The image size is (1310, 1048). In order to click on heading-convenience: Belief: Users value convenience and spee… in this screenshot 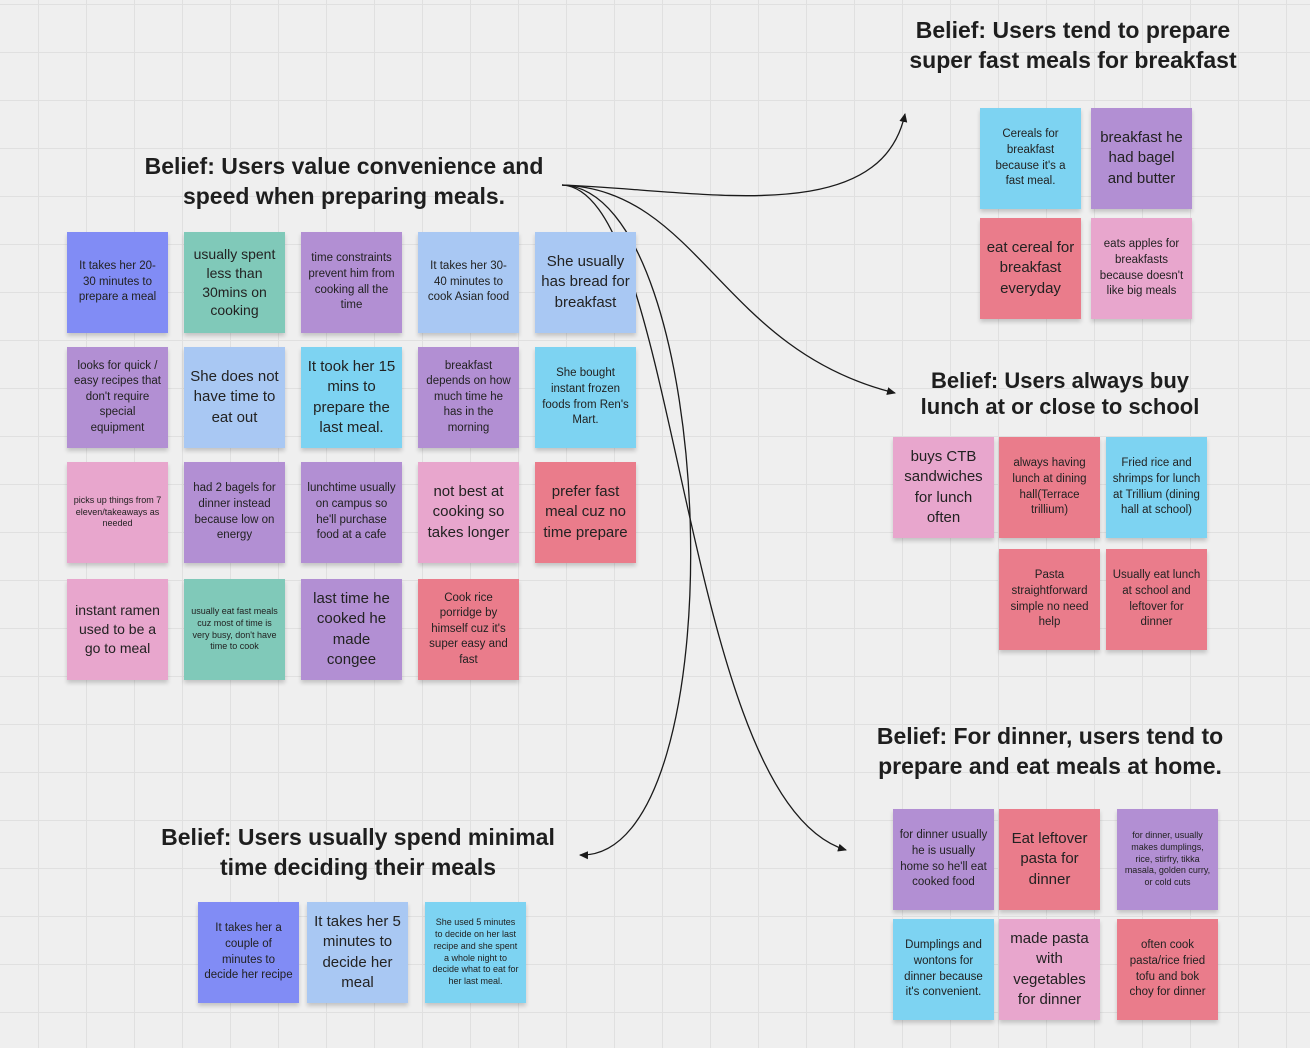, I will do `click(344, 182)`.